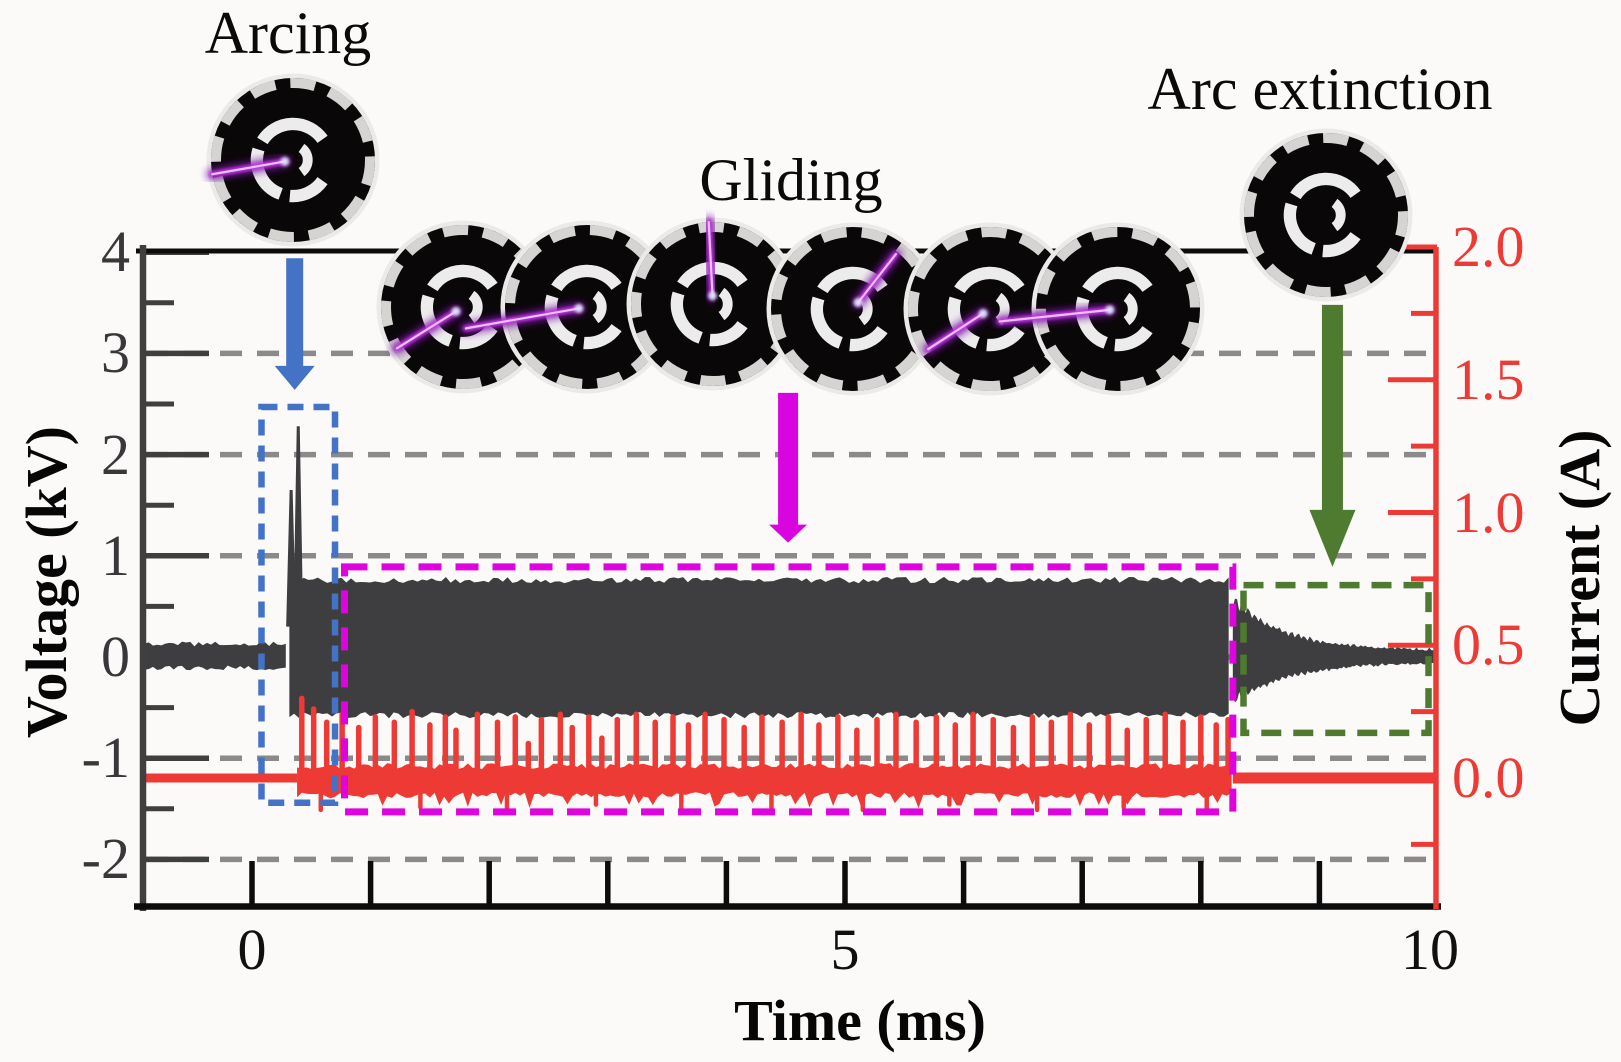 The width and height of the screenshot is (1621, 1062). What do you see at coordinates (46, 582) in the screenshot?
I see `voltage-axis-title: Voltage (kV)` at bounding box center [46, 582].